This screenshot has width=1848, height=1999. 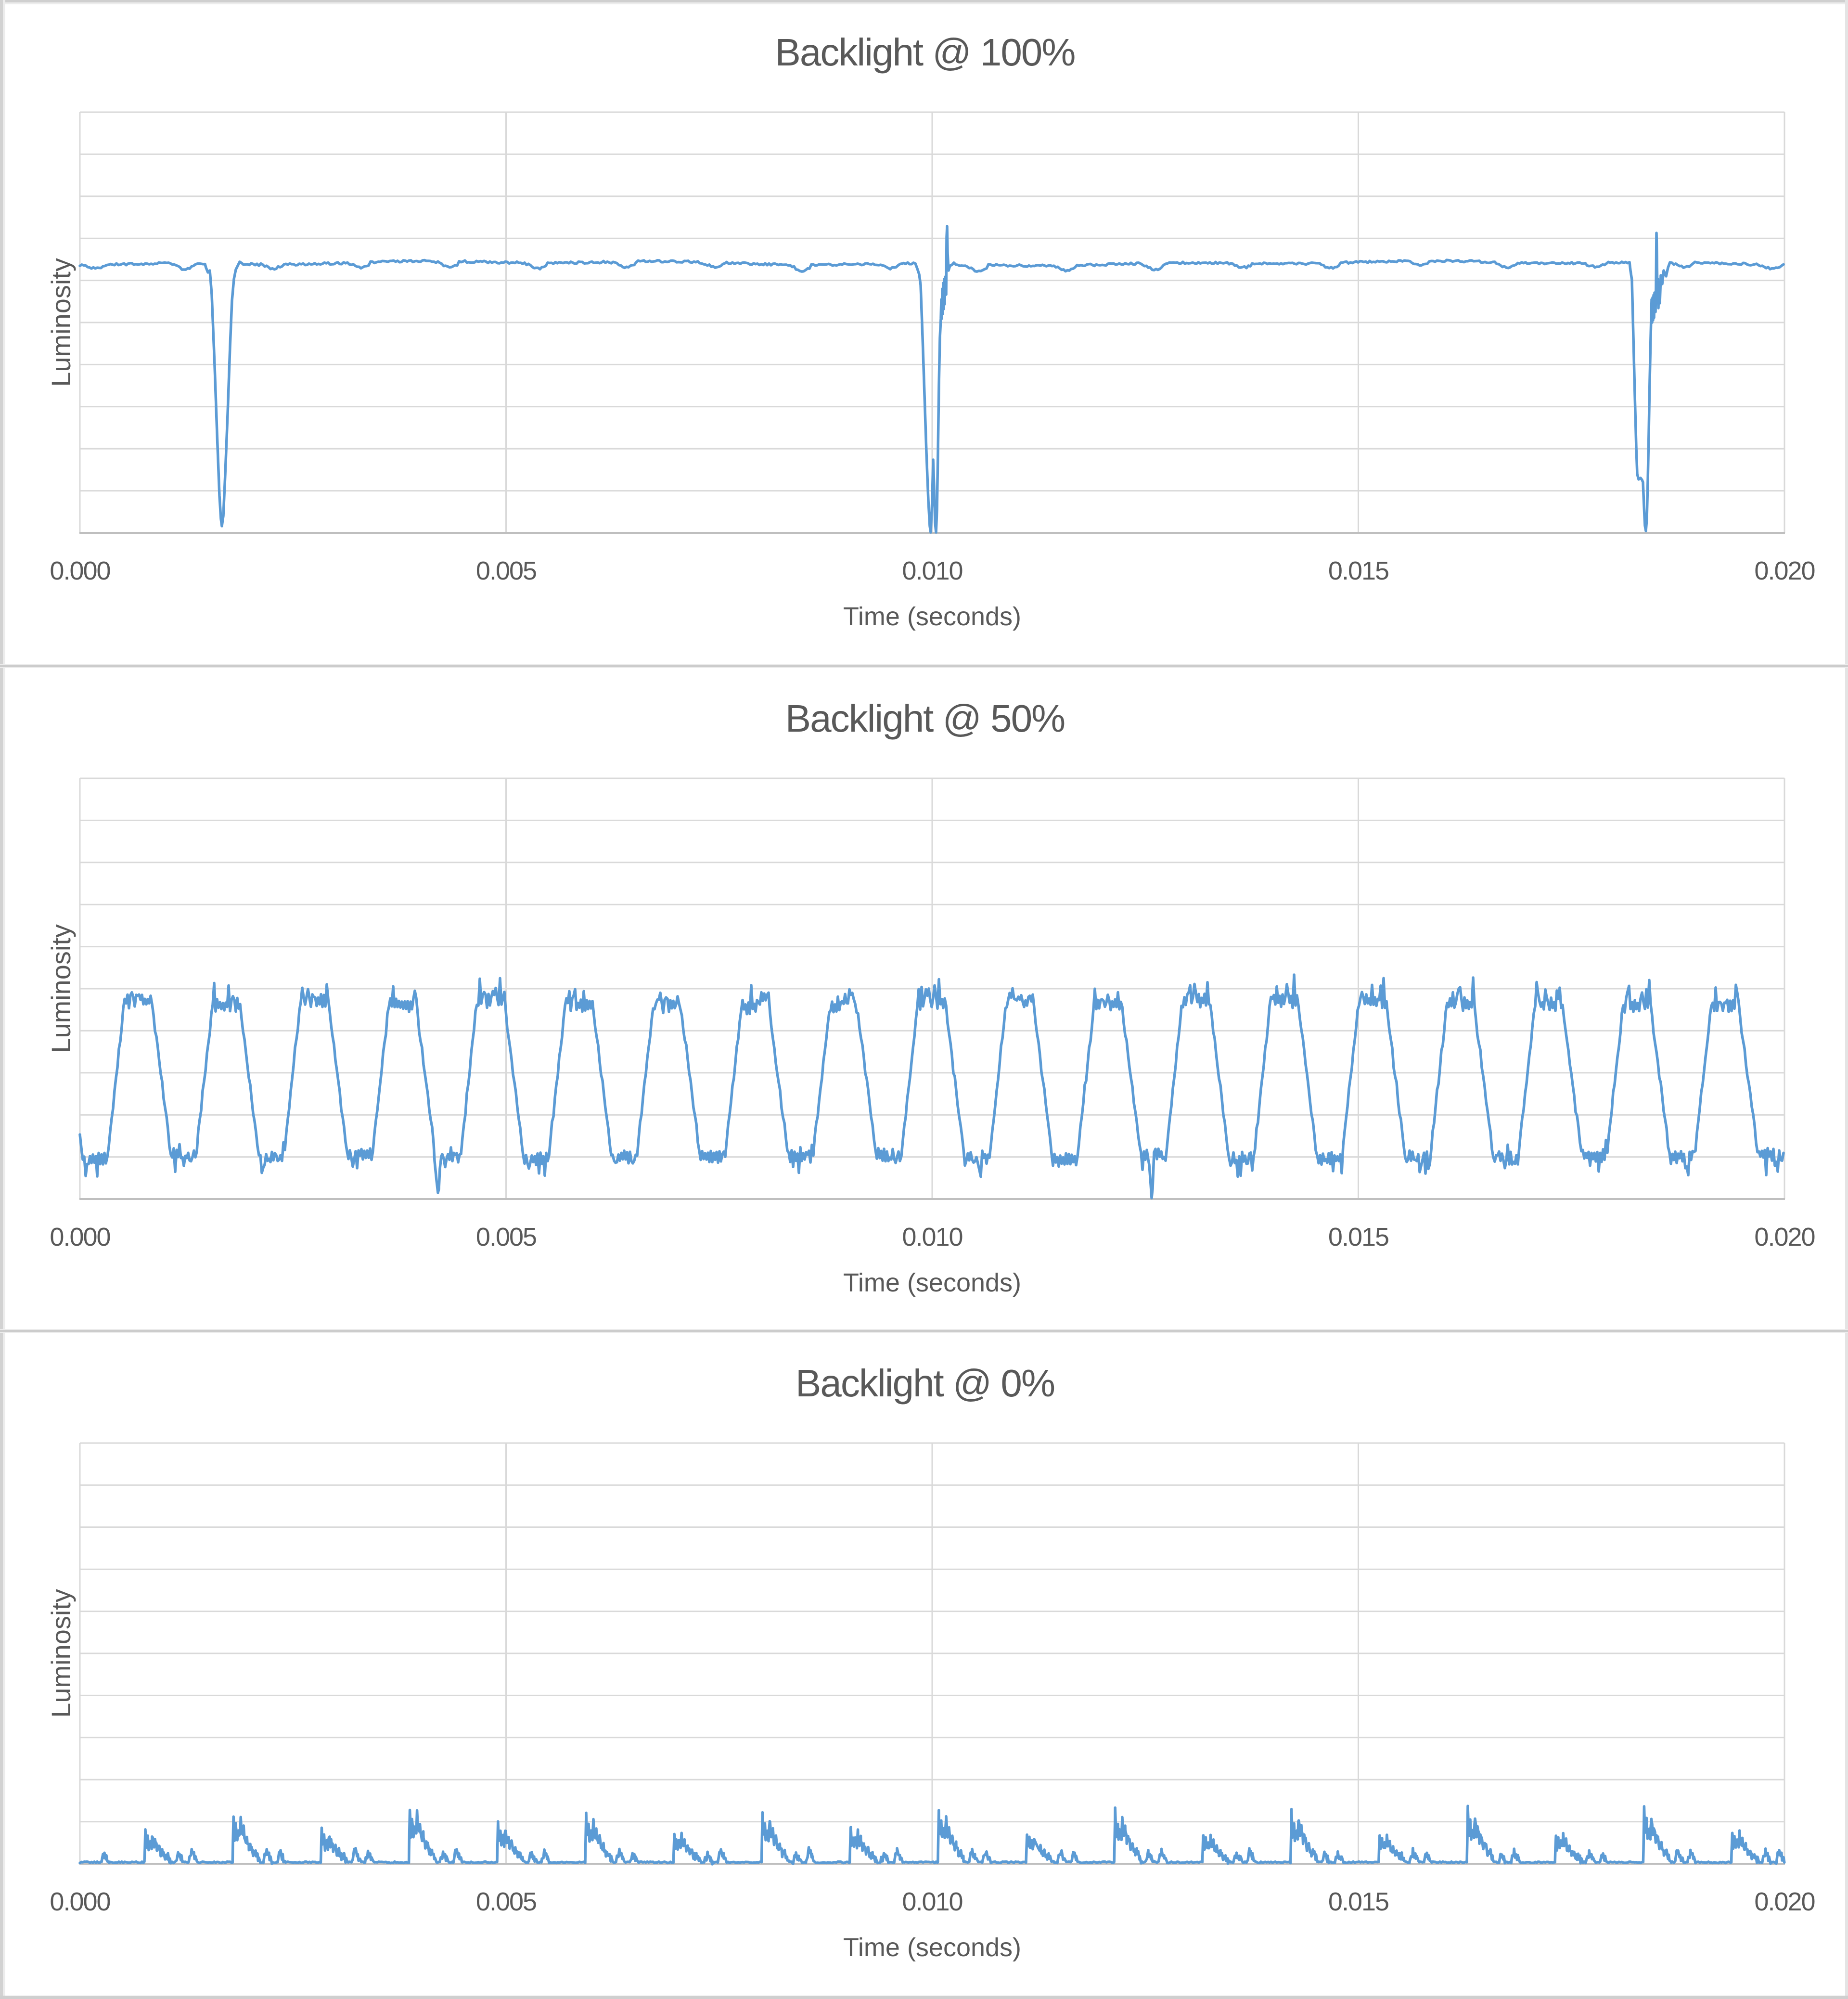 I want to click on svg-text: Backlight @ 50%, so click(x=925, y=719).